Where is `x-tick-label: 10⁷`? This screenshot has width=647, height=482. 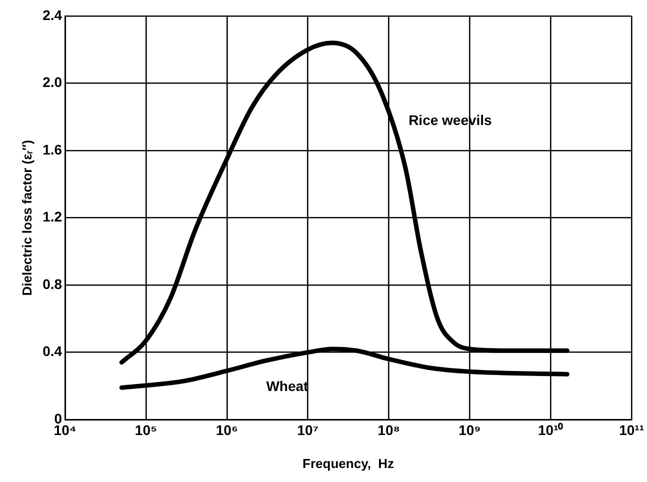 x-tick-label: 10⁷ is located at coordinates (308, 430).